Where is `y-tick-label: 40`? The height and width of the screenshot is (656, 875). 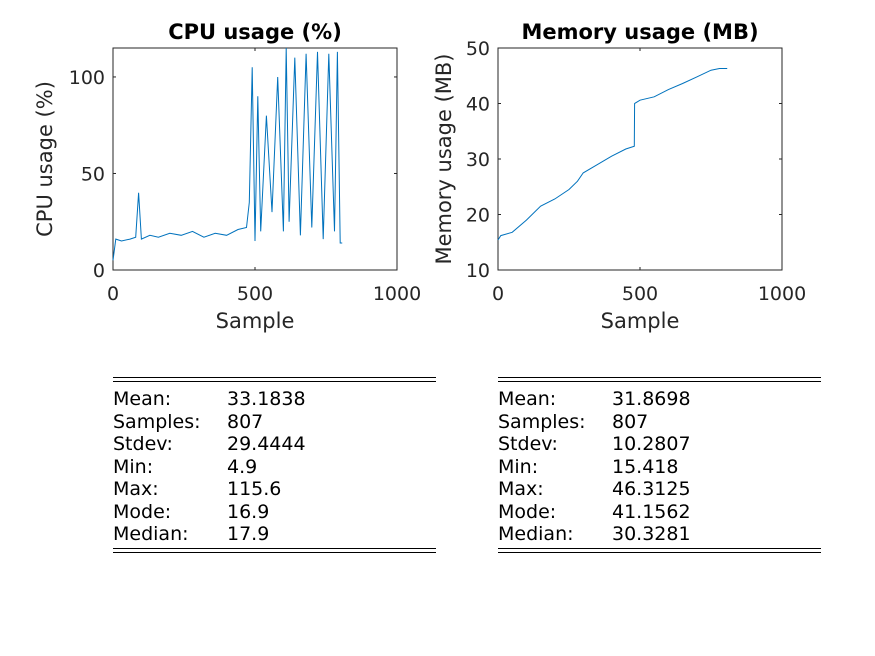
y-tick-label: 40 is located at coordinates (478, 105).